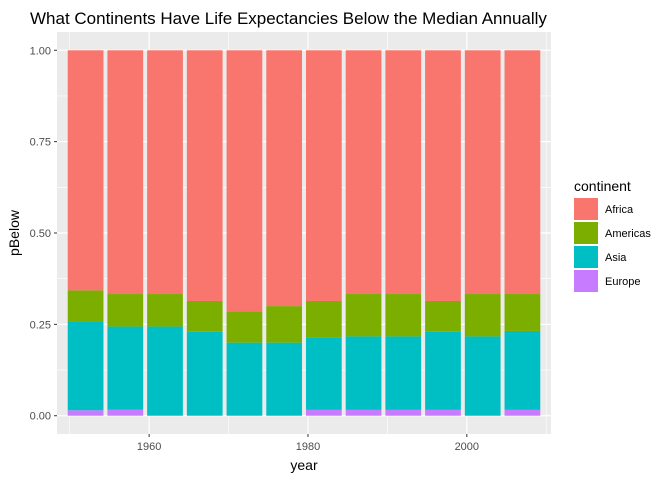 This screenshot has width=672, height=480. What do you see at coordinates (40, 143) in the screenshot?
I see `y-tick-label: 0.75` at bounding box center [40, 143].